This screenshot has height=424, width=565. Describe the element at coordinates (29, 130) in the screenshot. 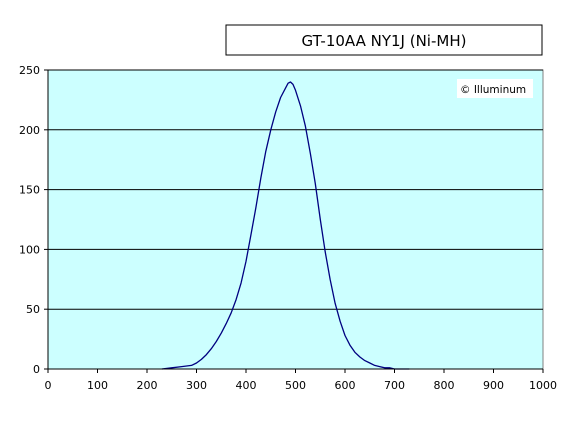

I see `y-tick-label: 200` at that location.